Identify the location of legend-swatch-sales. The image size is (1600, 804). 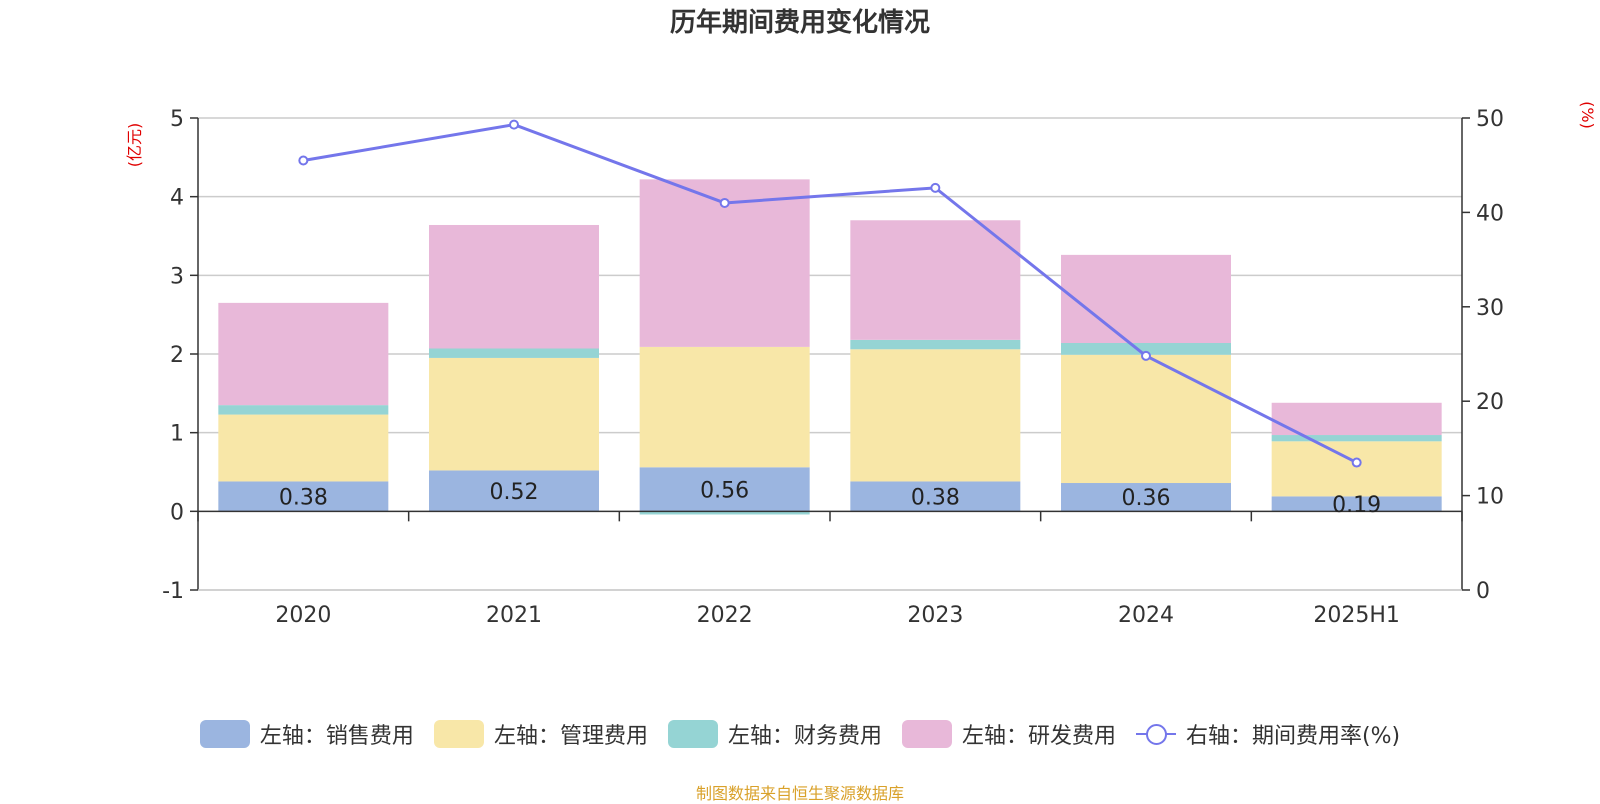
(224, 734).